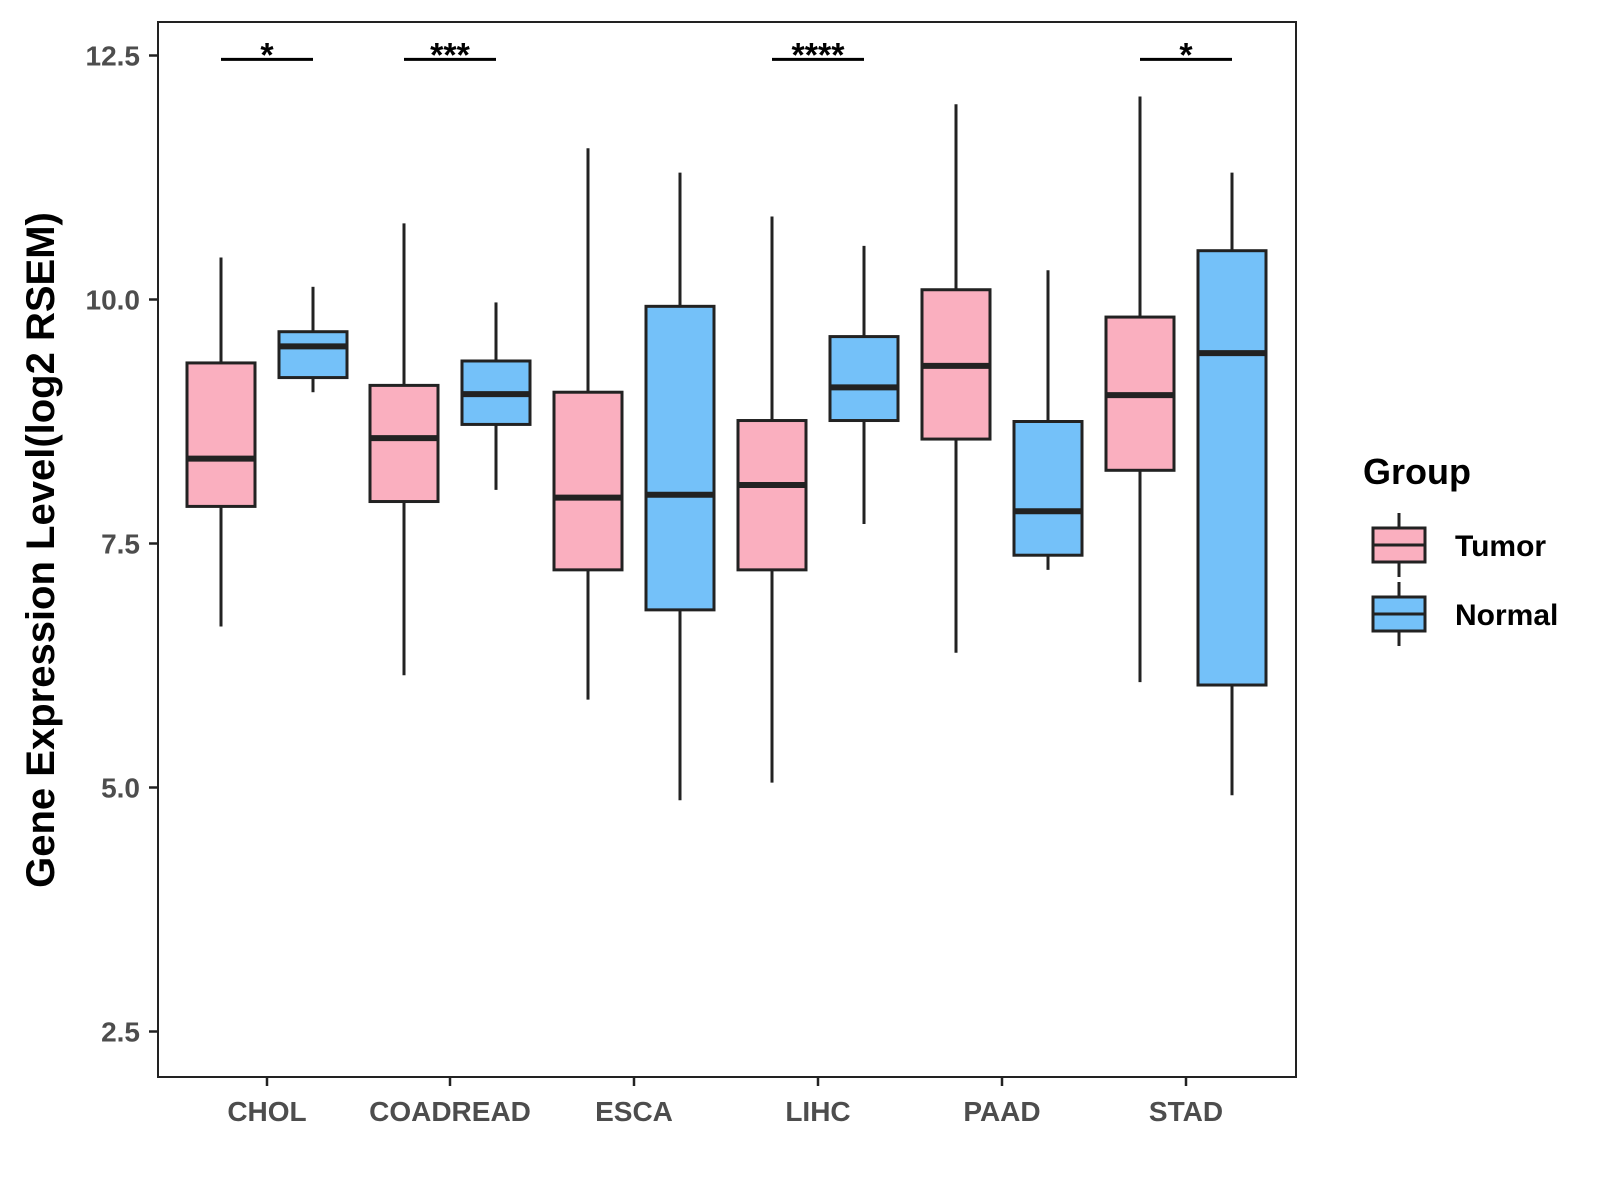 This screenshot has width=1600, height=1200. Describe the element at coordinates (725, 1102) in the screenshot. I see `x-axis: CHOL COADREAD ESCA LIHC PAAD STAD` at that location.